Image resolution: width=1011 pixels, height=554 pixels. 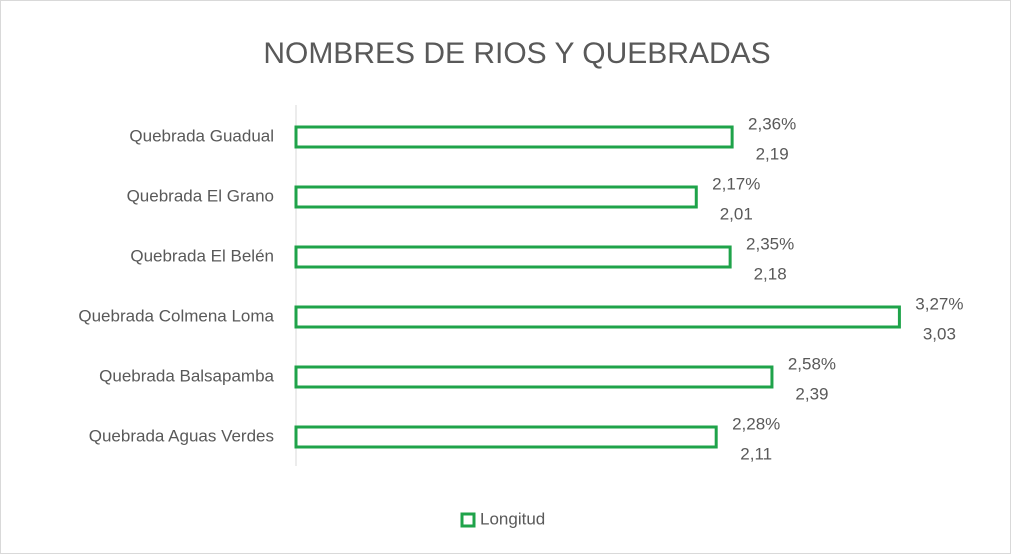 I want to click on data-label: 2,19, so click(x=772, y=153).